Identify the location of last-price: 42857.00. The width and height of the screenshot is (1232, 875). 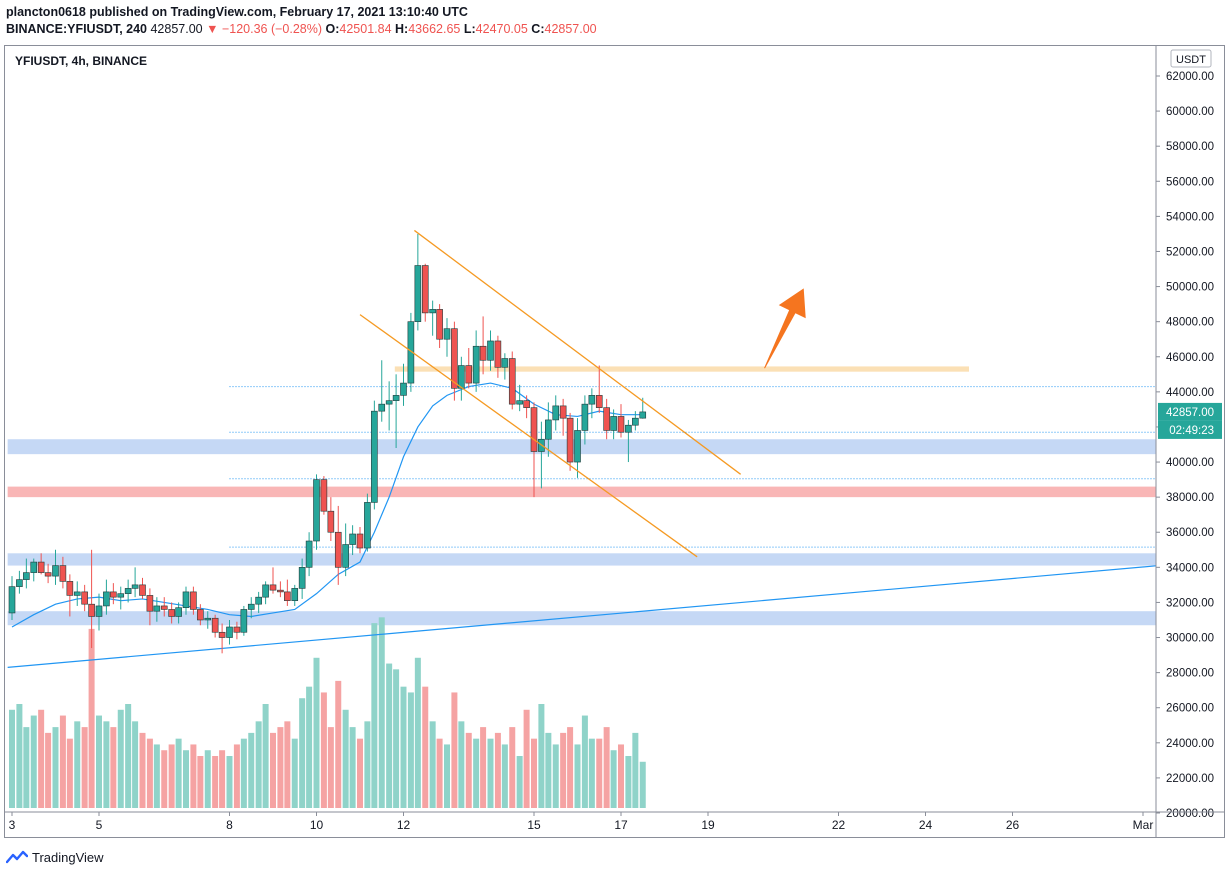
(176, 29).